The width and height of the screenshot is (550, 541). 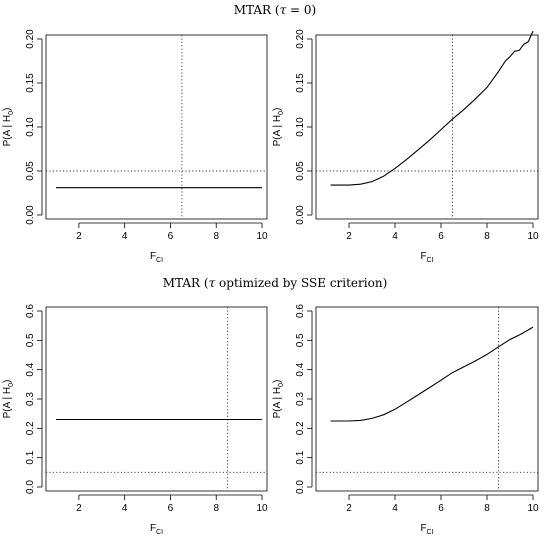 What do you see at coordinates (275, 283) in the screenshot?
I see `section-title-bottom: MTAR (τ optimized by SSE criterion)` at bounding box center [275, 283].